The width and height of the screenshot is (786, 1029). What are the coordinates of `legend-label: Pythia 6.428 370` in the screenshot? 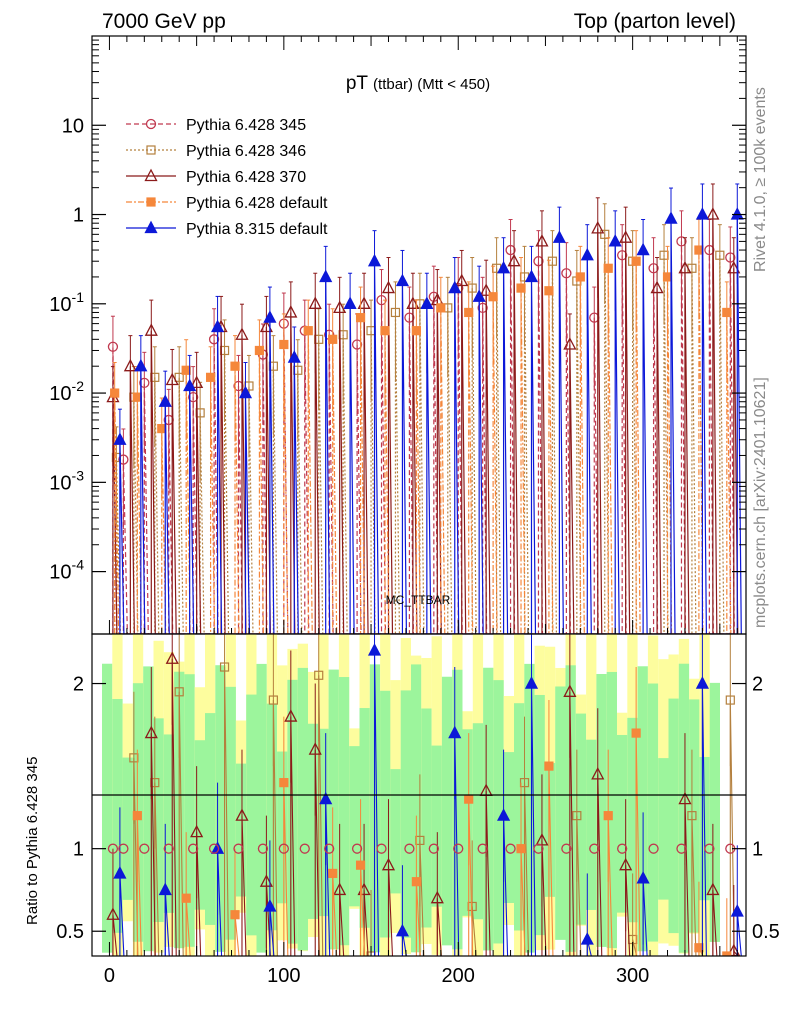 It's located at (246, 177).